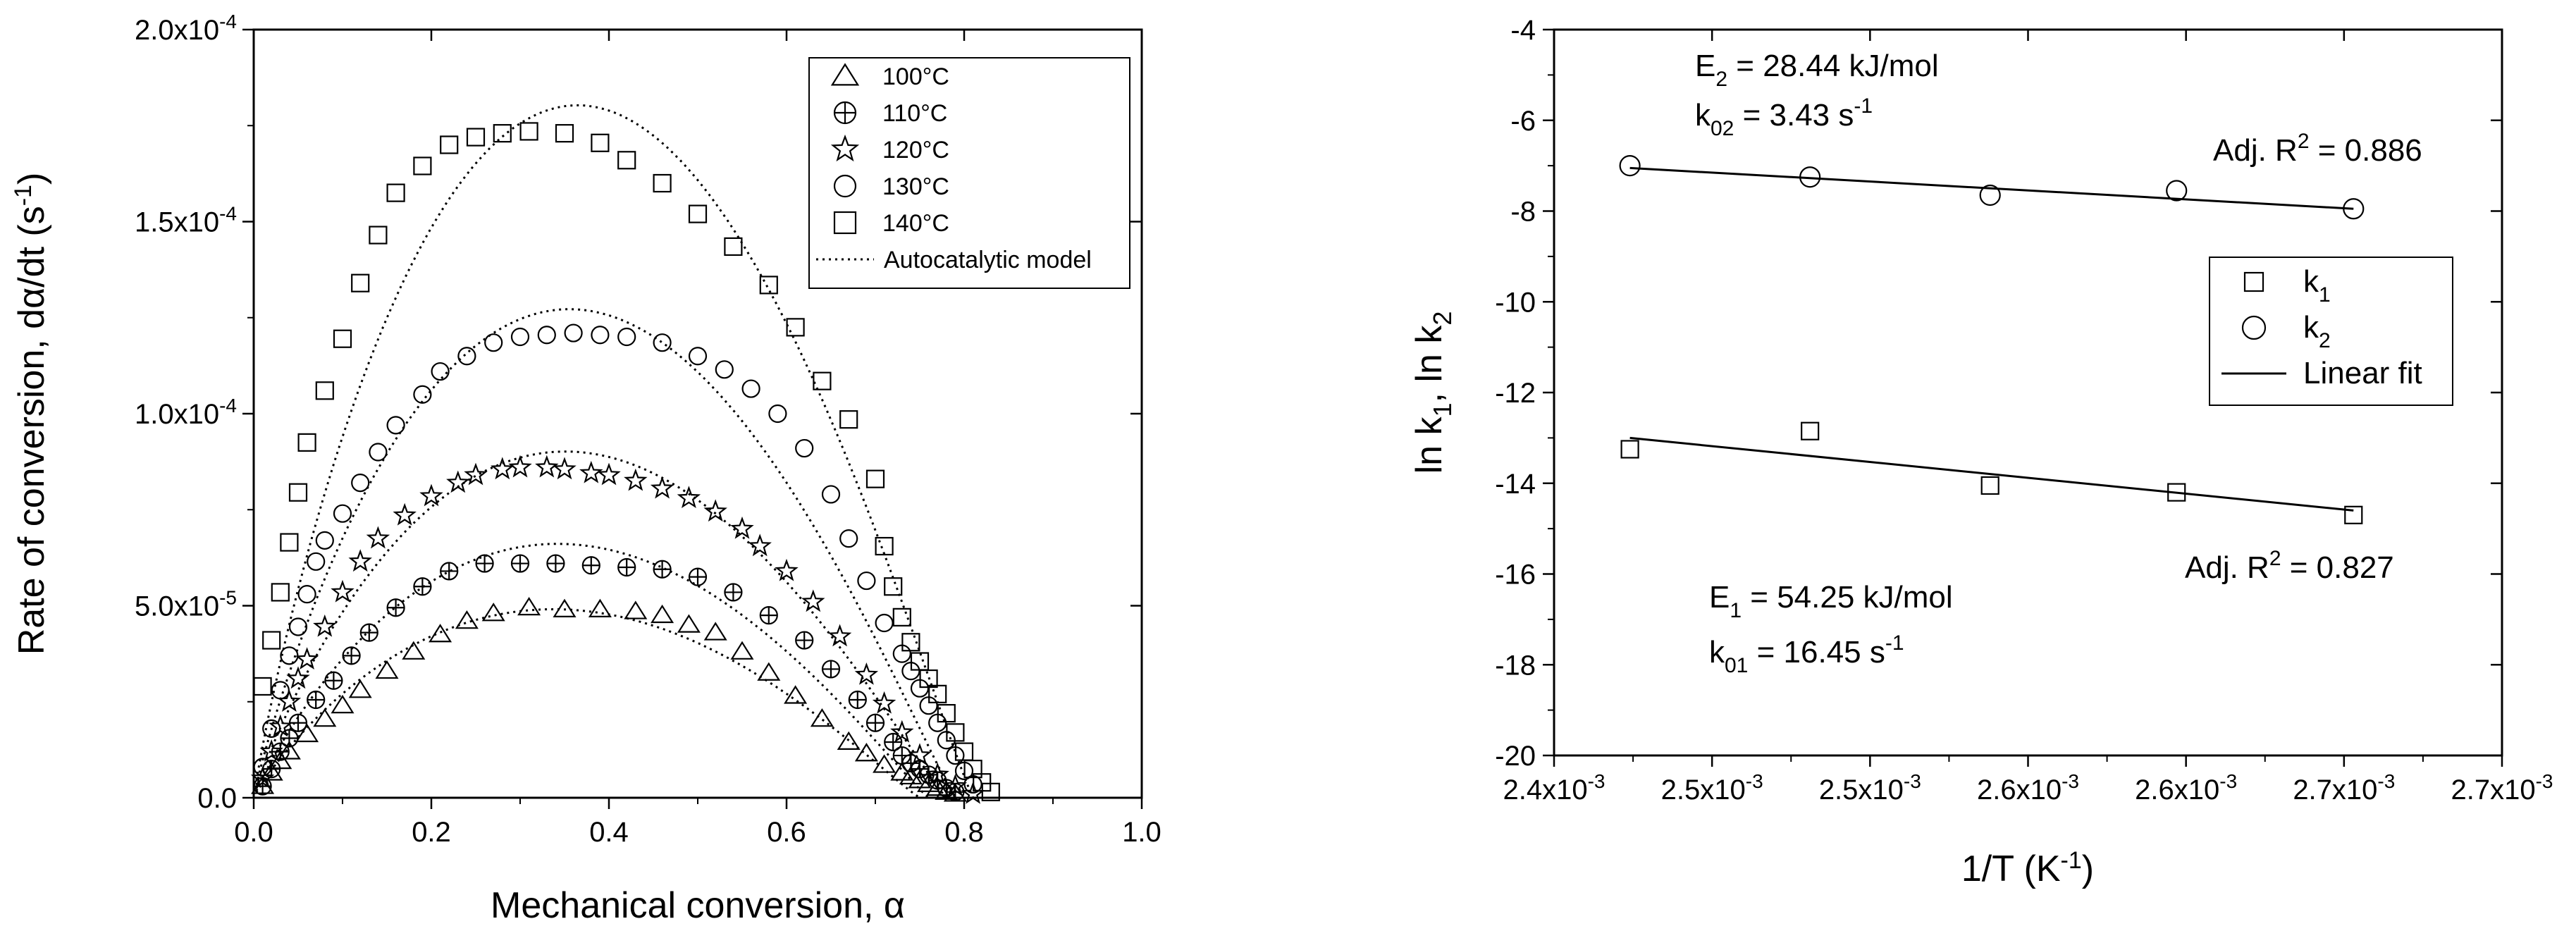 Image resolution: width=2576 pixels, height=938 pixels. I want to click on annotation-k01: k01 = 16.45 s-1, so click(1806, 654).